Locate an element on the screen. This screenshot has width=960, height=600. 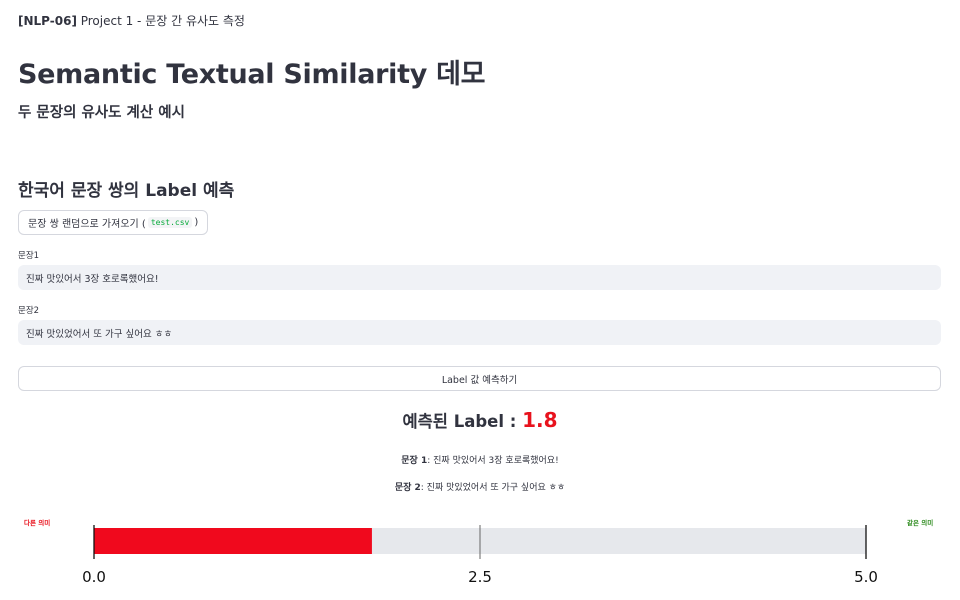
result-sentence2-text: : 진짜 맛있었어서 또 가구 싶어요 ㅎㅎ is located at coordinates (493, 488).